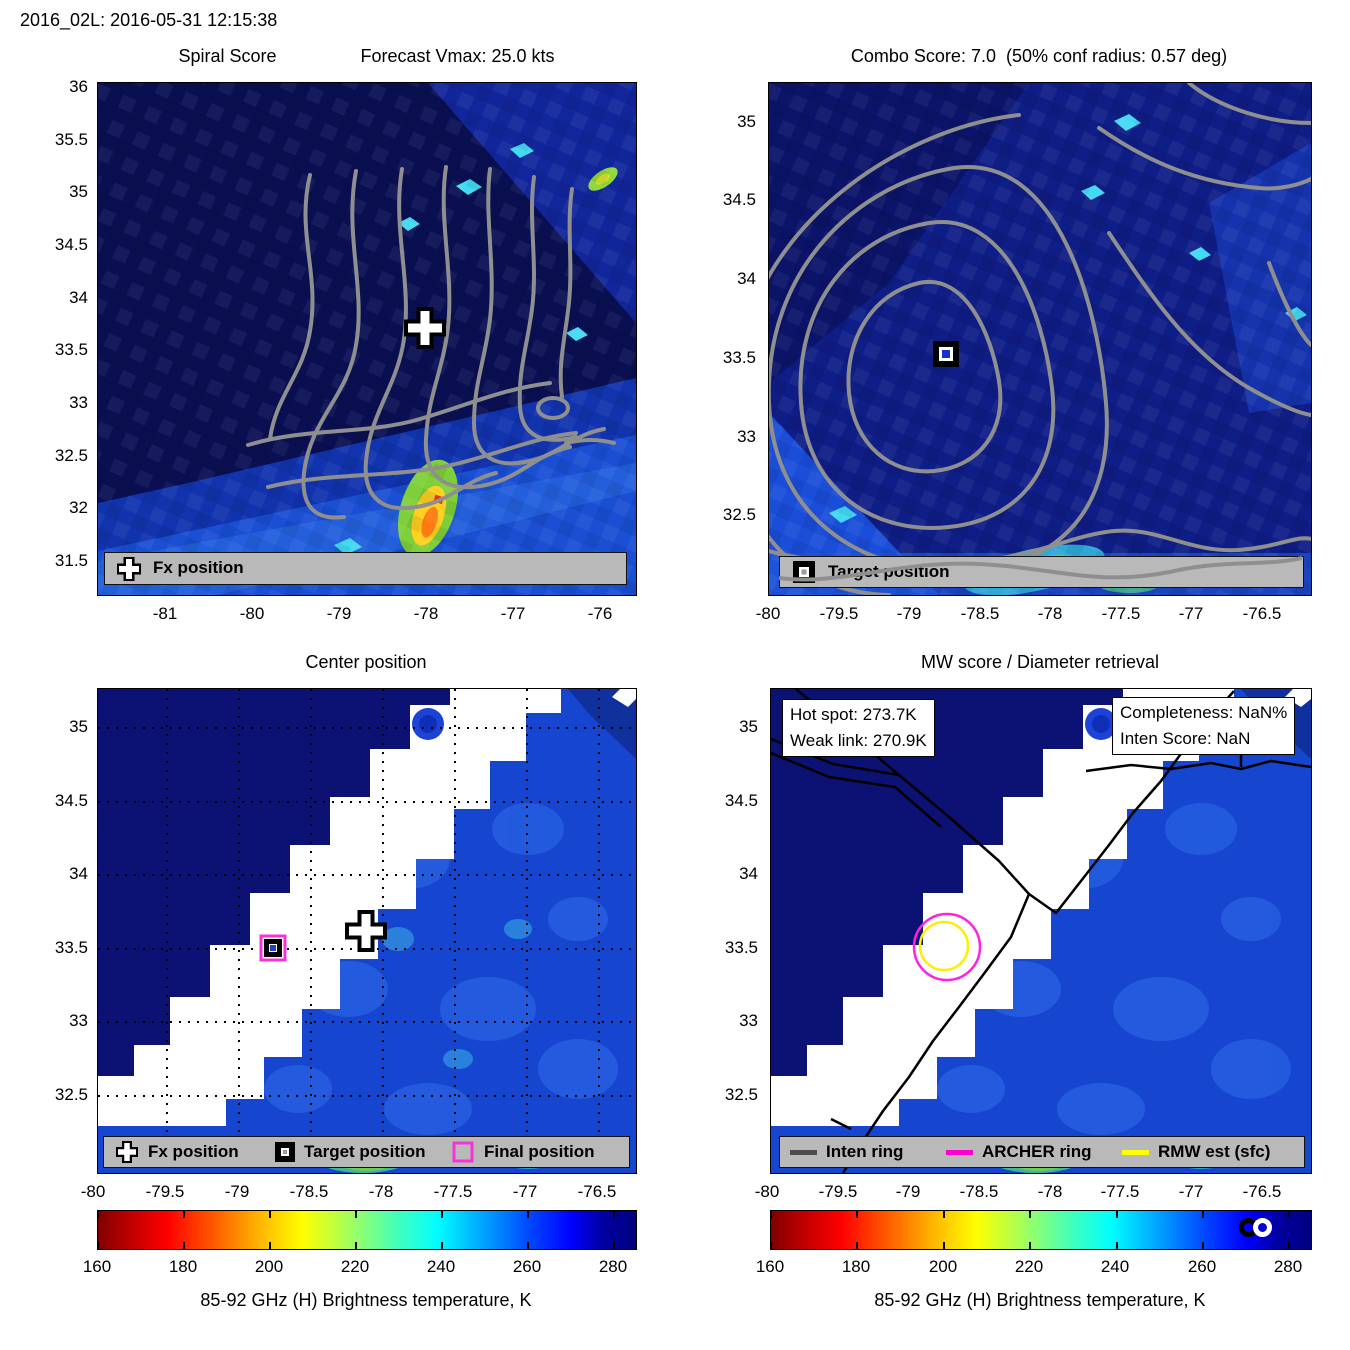 The height and width of the screenshot is (1350, 1350). What do you see at coordinates (858, 740) in the screenshot?
I see `weak-link-value: Weak link: 270.9K` at bounding box center [858, 740].